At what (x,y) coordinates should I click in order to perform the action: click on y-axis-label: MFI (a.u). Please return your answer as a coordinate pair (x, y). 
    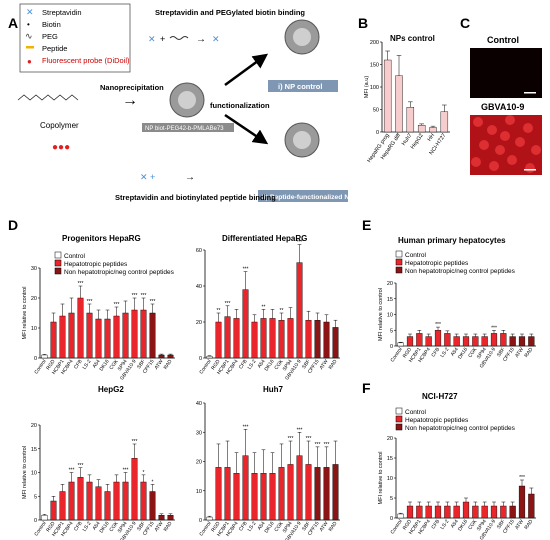
    Looking at the image, I should click on (367, 87).